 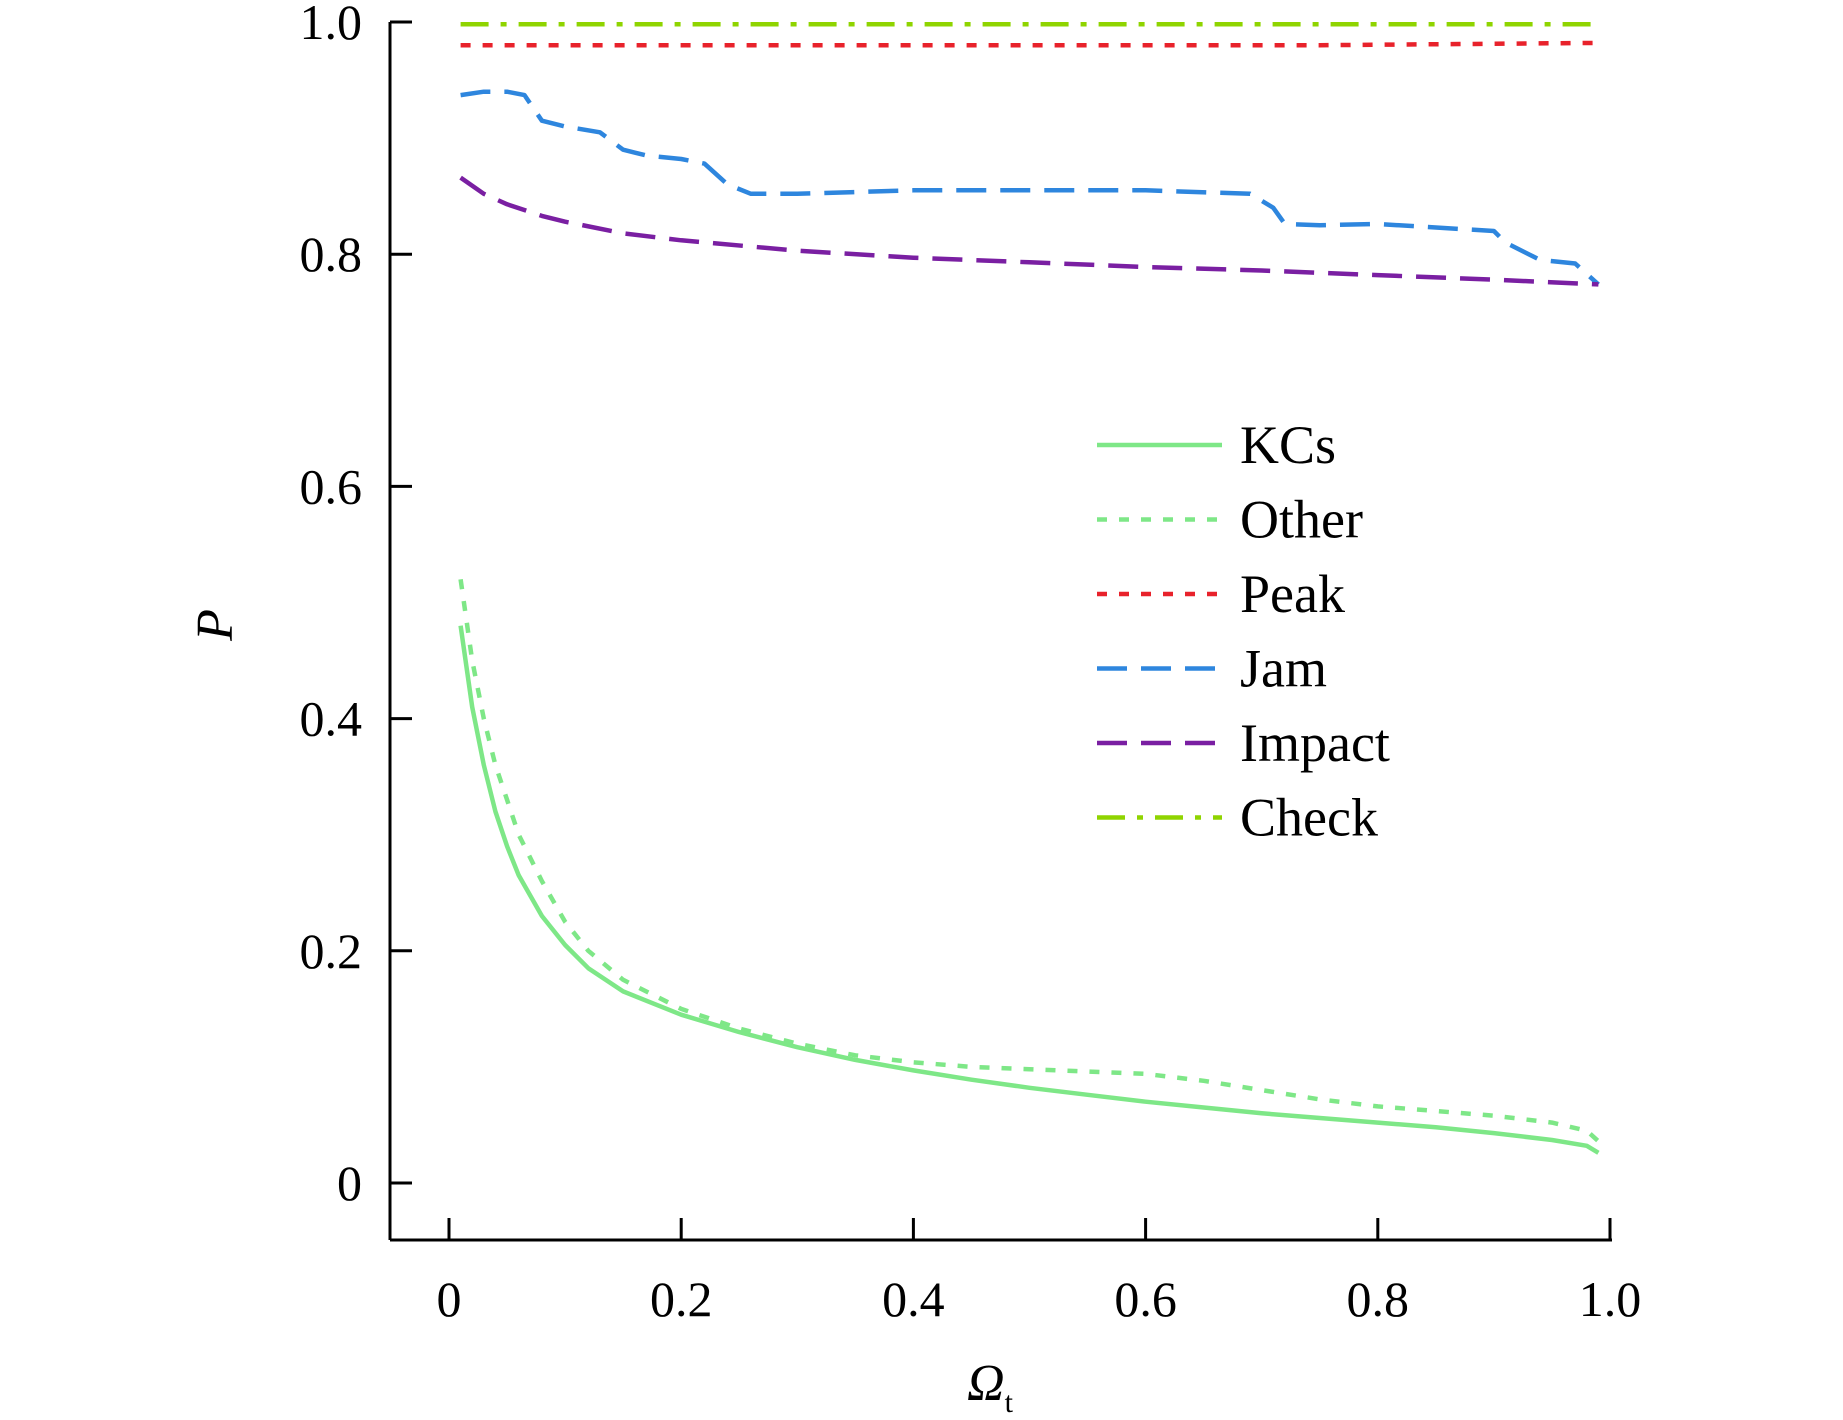 I want to click on x-tick-label: 0, so click(x=449, y=1299).